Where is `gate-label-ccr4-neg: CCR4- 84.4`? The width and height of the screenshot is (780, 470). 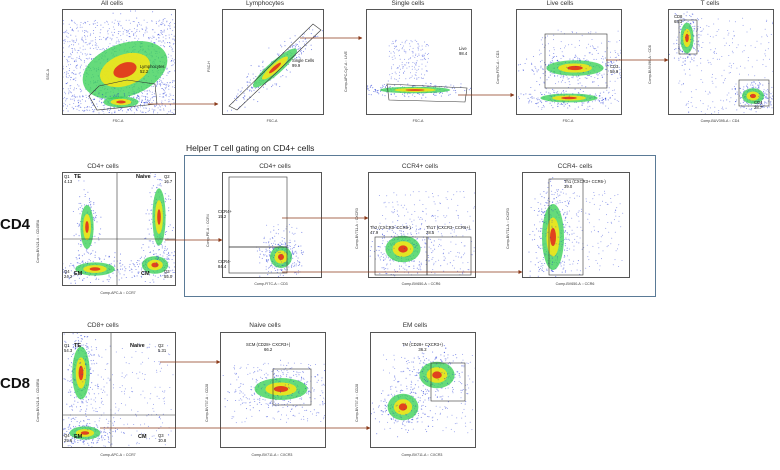 gate-label-ccr4-neg: CCR4- 84.4 is located at coordinates (224, 264).